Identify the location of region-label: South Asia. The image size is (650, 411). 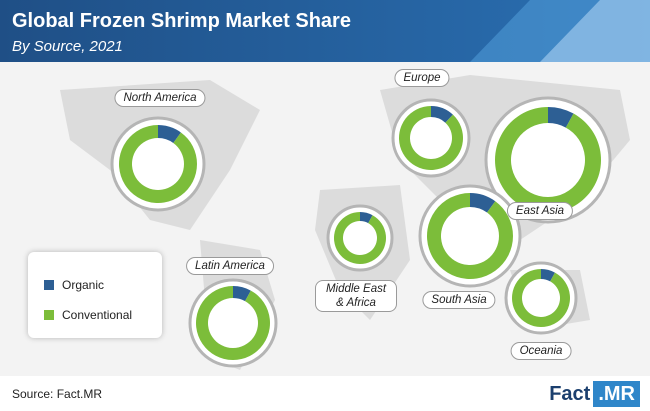
(459, 300).